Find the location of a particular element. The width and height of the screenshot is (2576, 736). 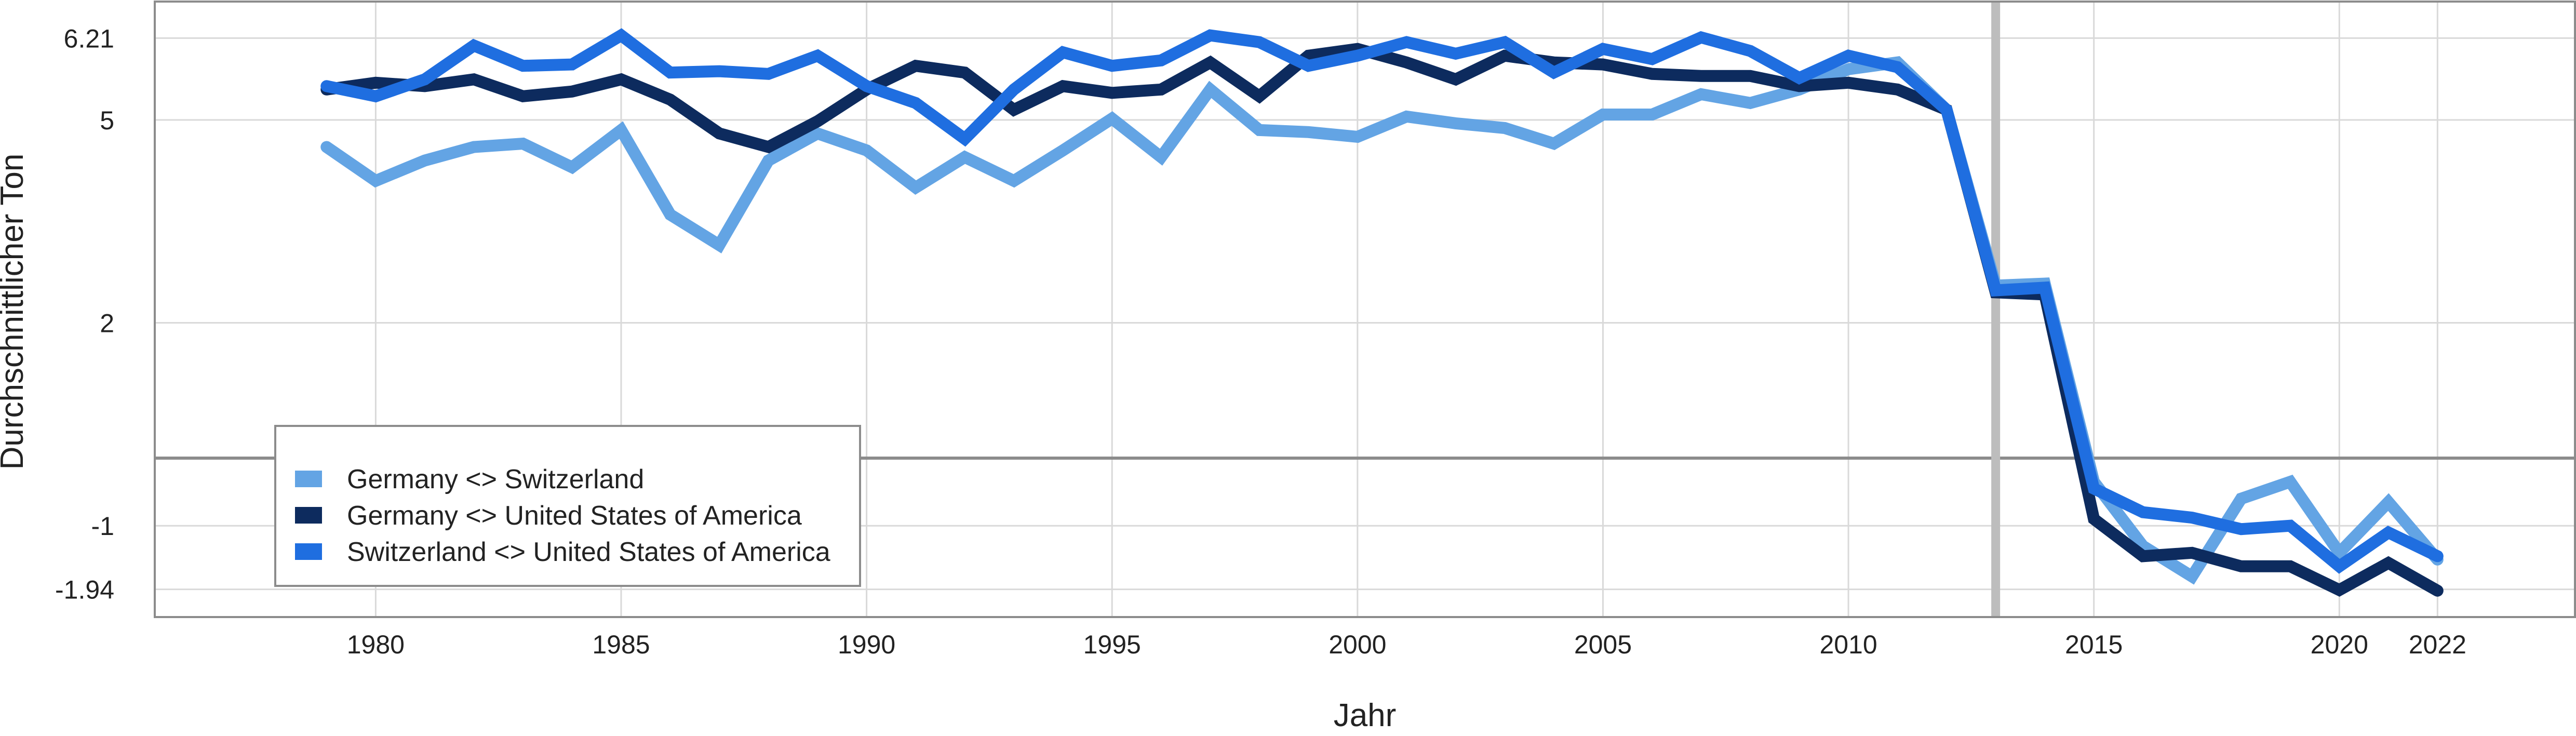

legend-box is located at coordinates (568, 506).